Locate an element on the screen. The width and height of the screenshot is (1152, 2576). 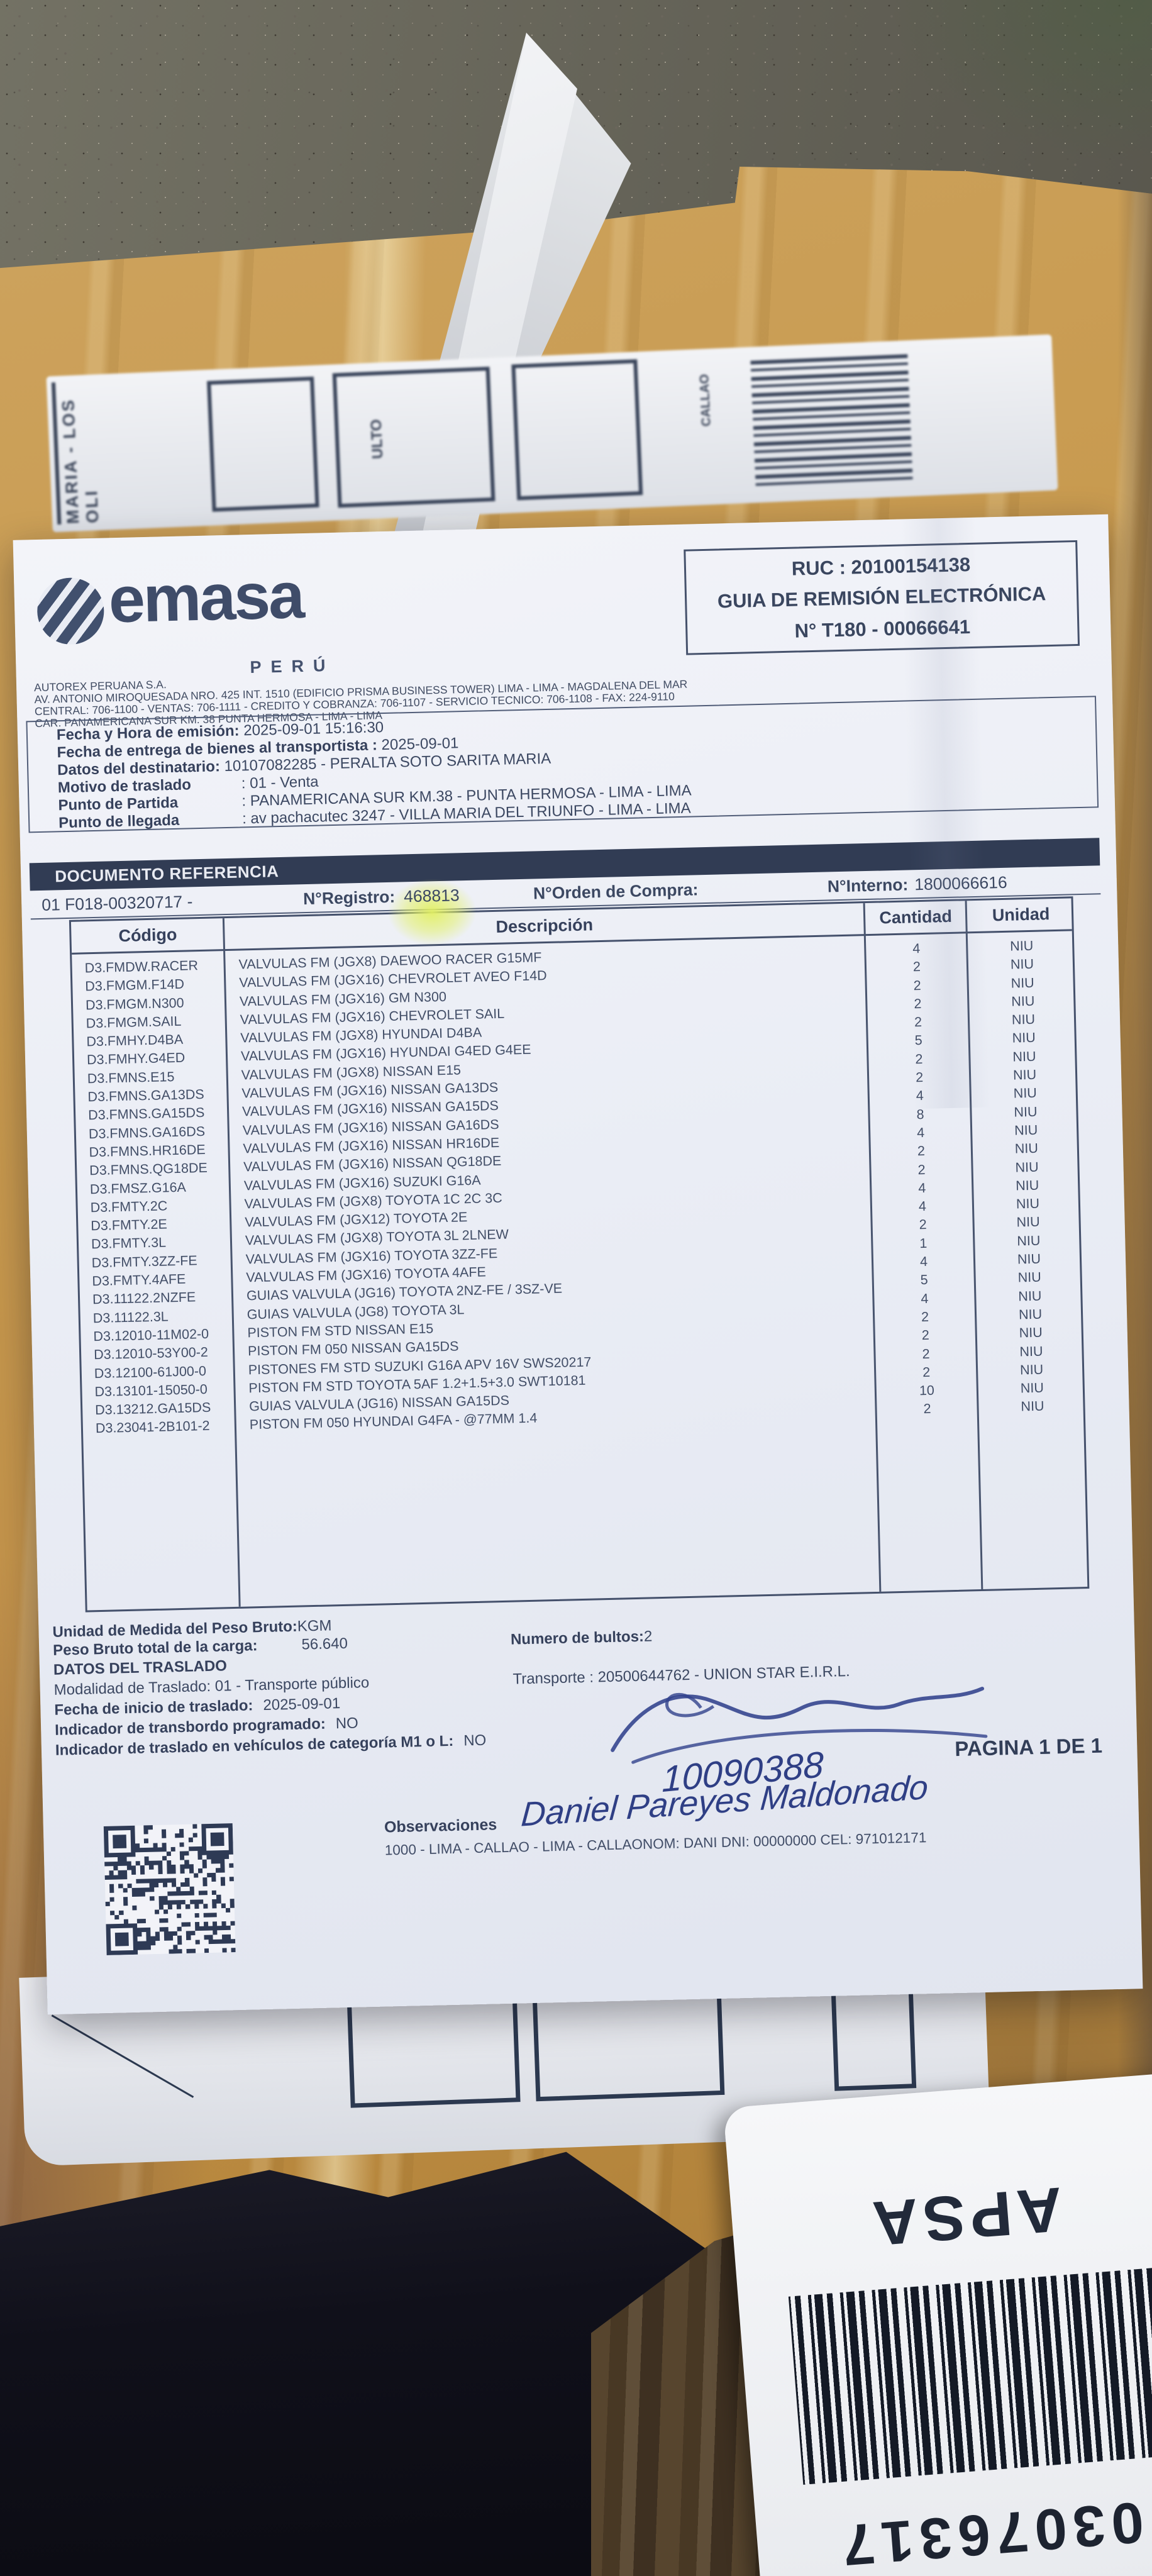
col-codigo: Código is located at coordinates (147, 935).